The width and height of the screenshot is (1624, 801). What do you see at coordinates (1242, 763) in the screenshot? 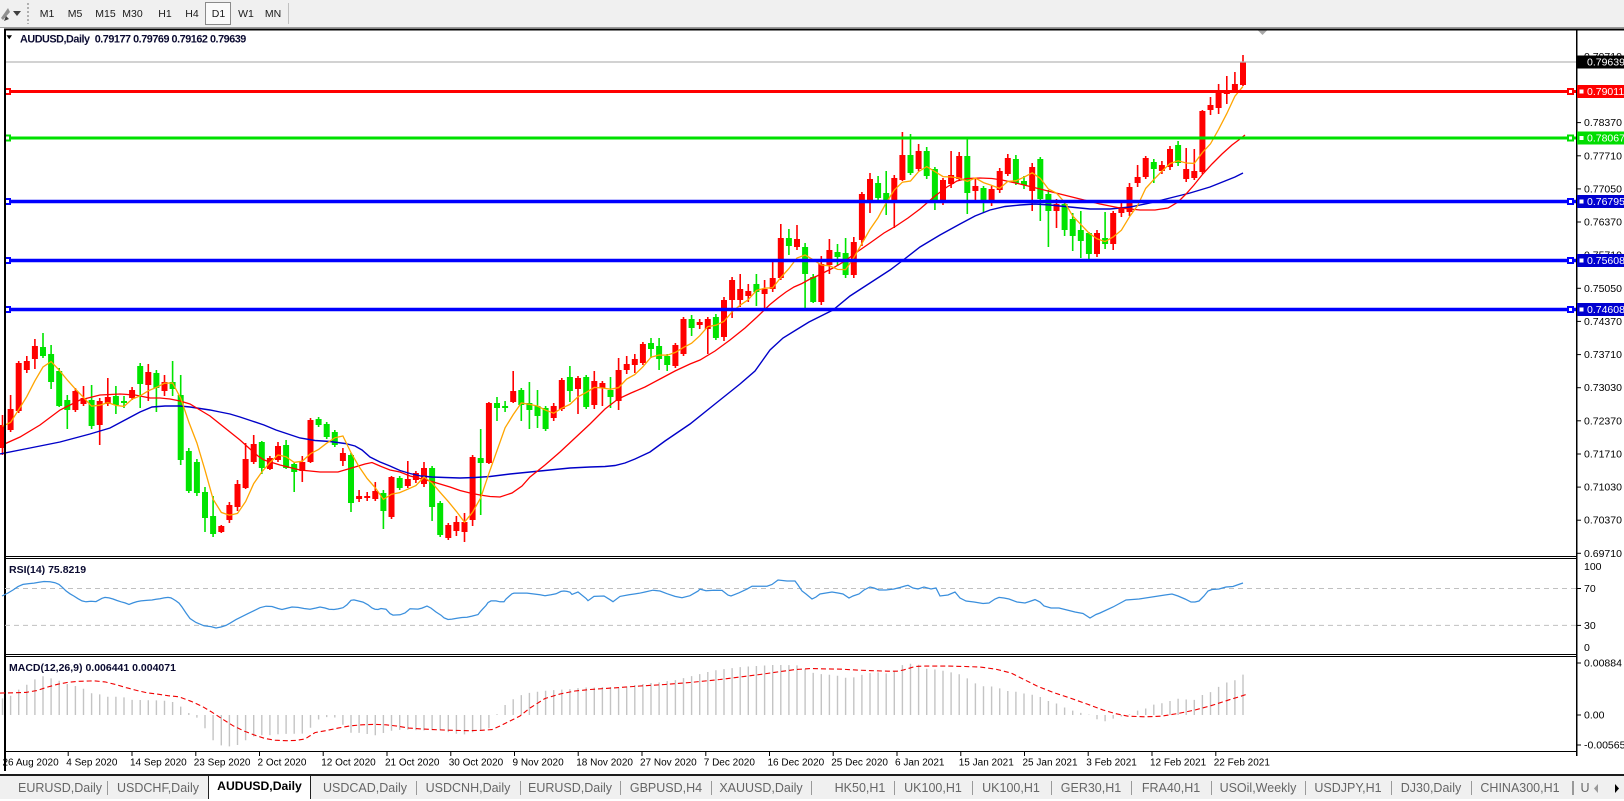
I see `svg-text: 22 Feb 2021` at bounding box center [1242, 763].